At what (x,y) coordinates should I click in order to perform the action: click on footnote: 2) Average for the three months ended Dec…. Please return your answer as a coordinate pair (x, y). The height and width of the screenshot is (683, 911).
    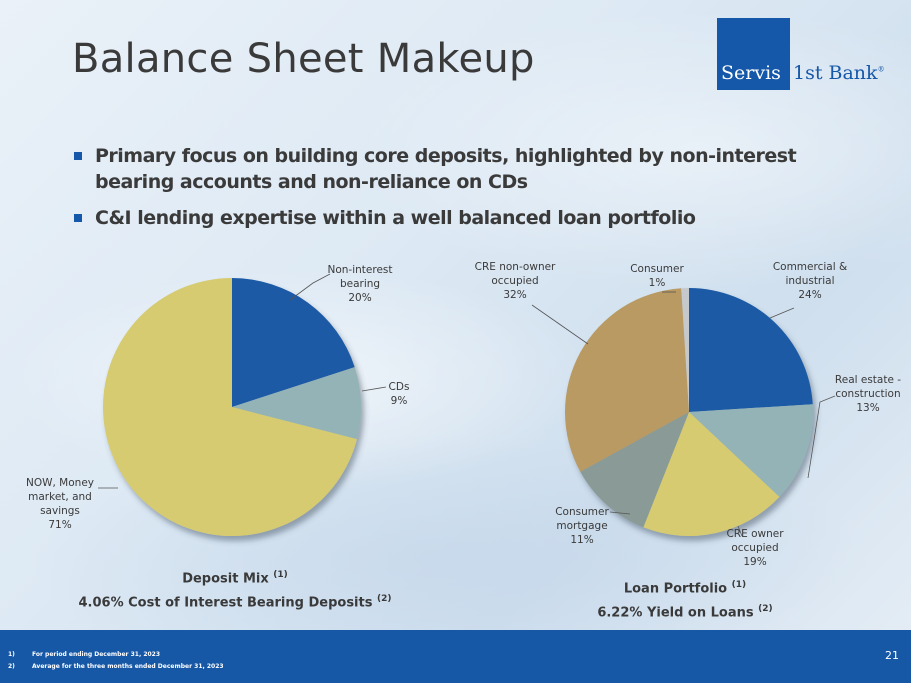
    Looking at the image, I should click on (116, 667).